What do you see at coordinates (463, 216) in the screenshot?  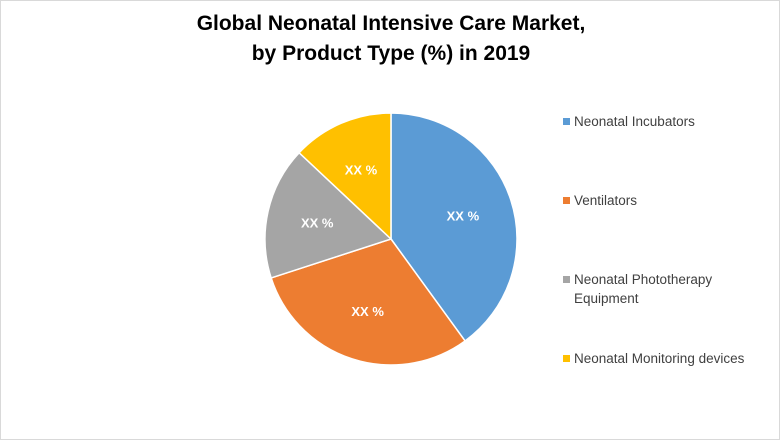 I see `data-label-neonatal-incubators: XX %` at bounding box center [463, 216].